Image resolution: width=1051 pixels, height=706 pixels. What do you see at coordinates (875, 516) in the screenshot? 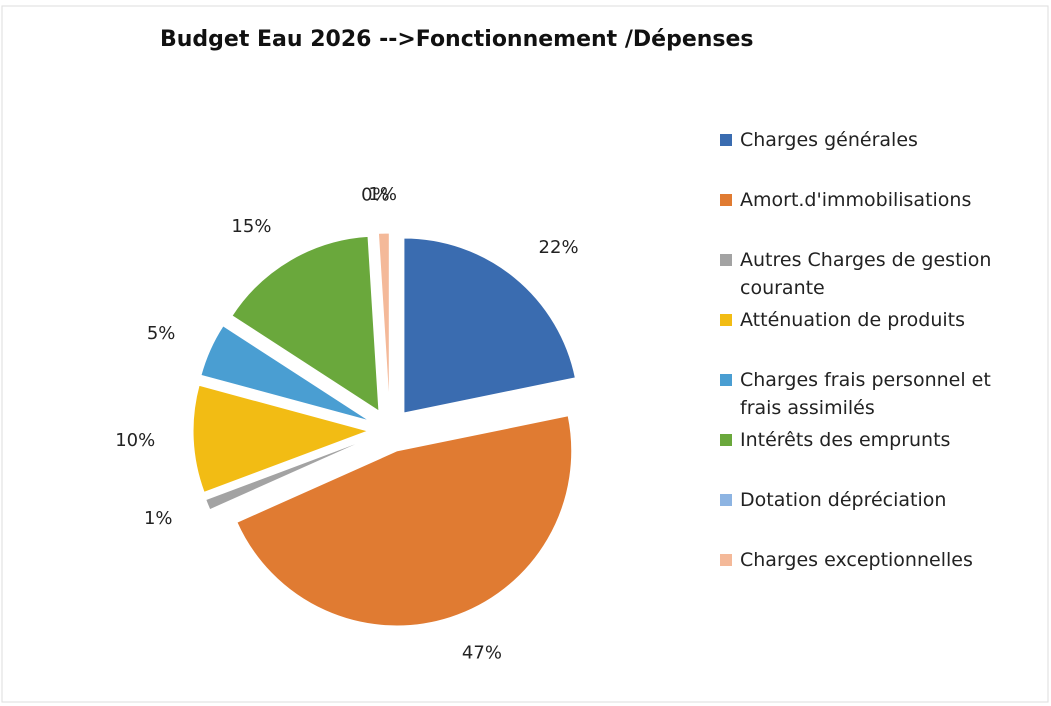
I see `legend-item: Dotation dépréciation` at bounding box center [875, 516].